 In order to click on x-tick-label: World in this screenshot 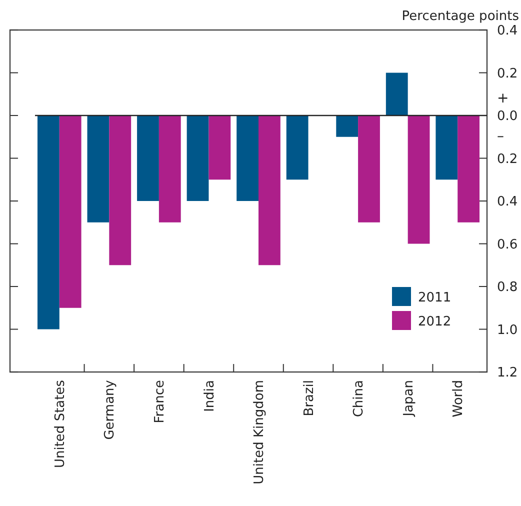, I will do `click(458, 399)`.